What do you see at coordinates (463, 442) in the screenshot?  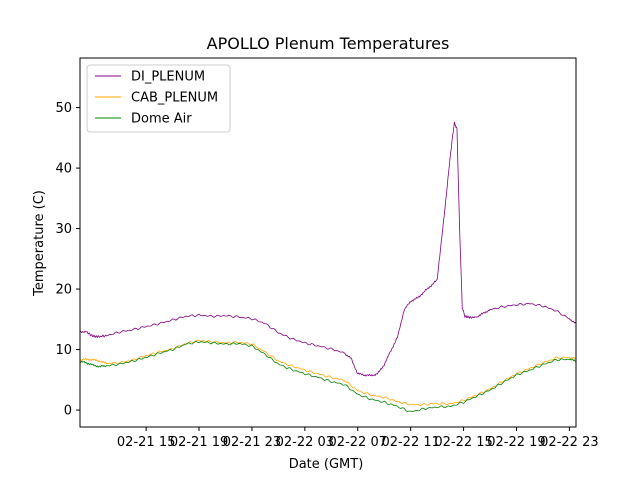 I see `x-tick-label: 02-22 15` at bounding box center [463, 442].